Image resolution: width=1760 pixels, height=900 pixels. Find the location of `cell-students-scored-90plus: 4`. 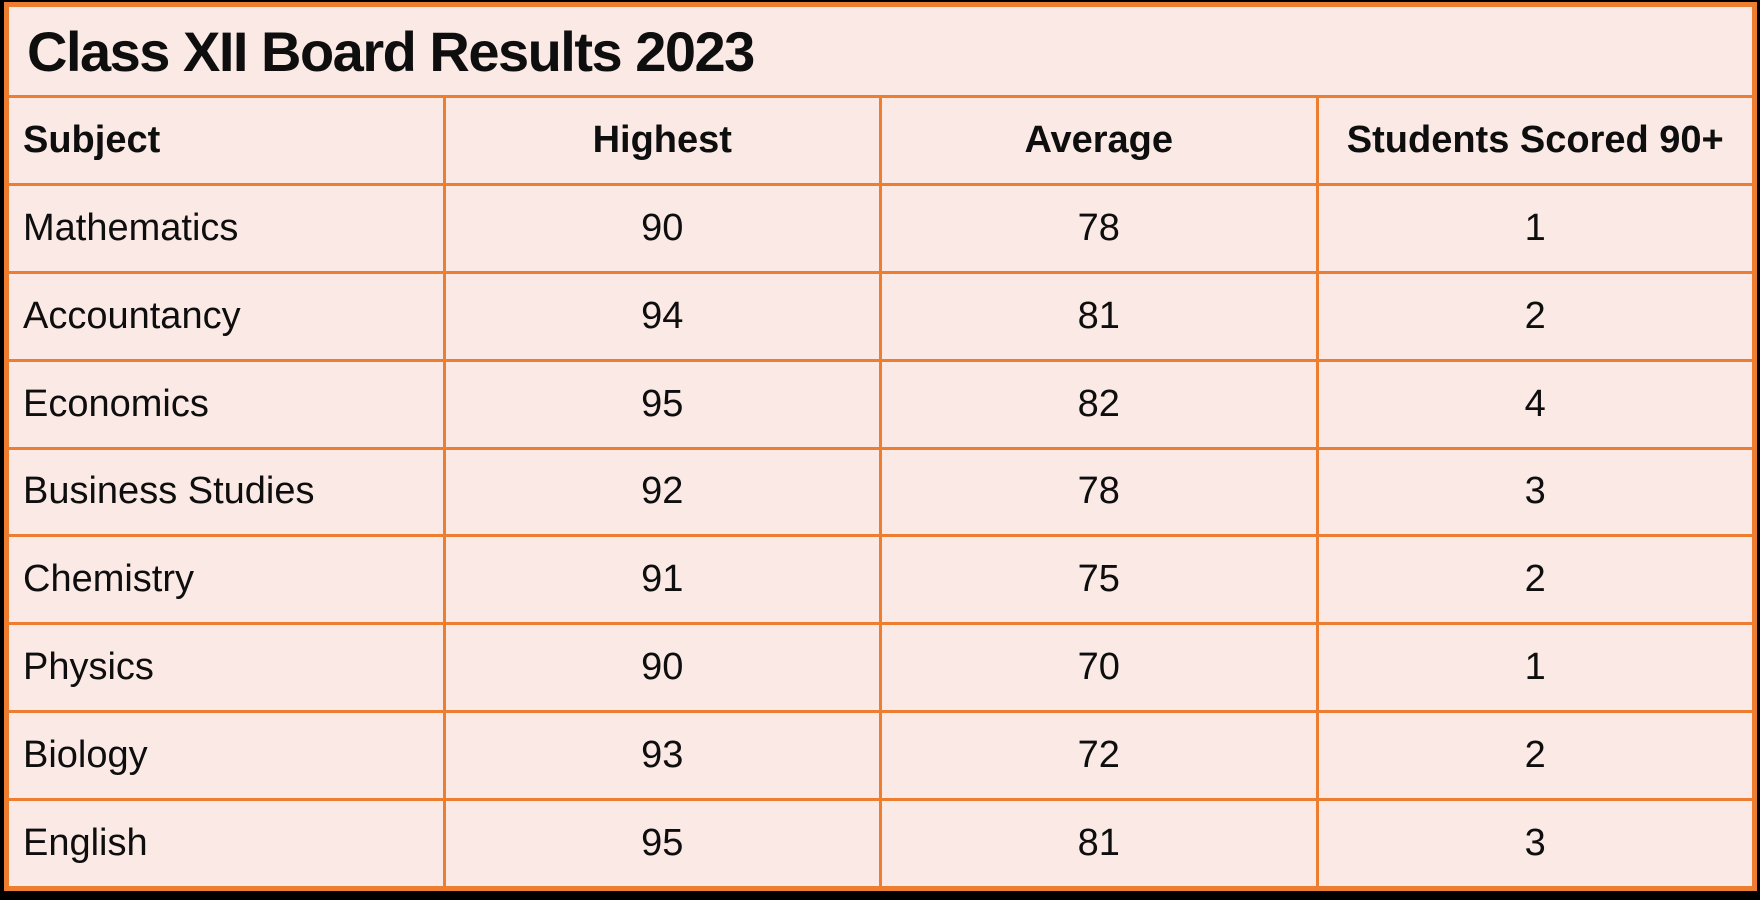

cell-students-scored-90plus: 4 is located at coordinates (1535, 404).